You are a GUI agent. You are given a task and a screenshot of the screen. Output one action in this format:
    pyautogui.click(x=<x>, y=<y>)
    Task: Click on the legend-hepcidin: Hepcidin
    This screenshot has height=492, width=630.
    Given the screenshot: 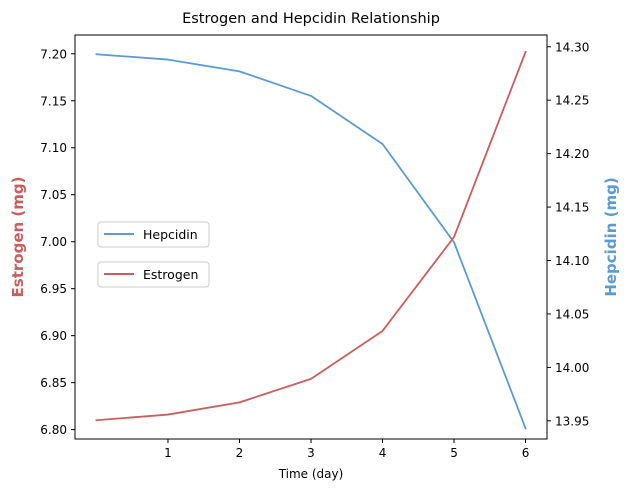 What is the action you would take?
    pyautogui.click(x=153, y=234)
    